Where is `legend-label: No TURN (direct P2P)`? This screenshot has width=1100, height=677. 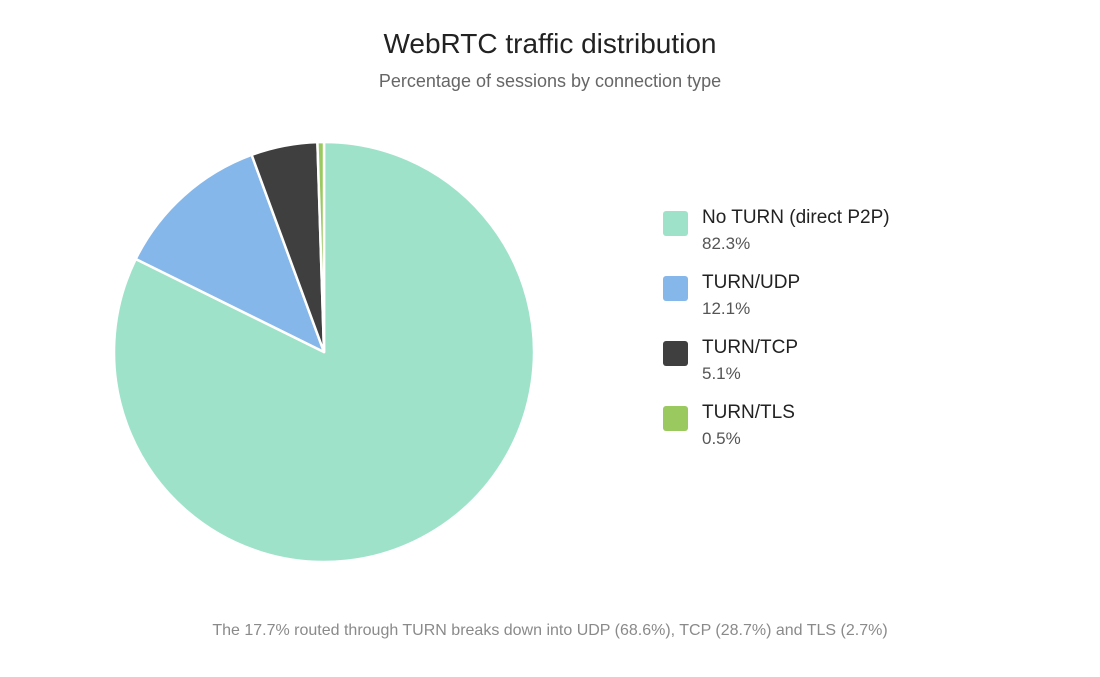 legend-label: No TURN (direct P2P) is located at coordinates (796, 217).